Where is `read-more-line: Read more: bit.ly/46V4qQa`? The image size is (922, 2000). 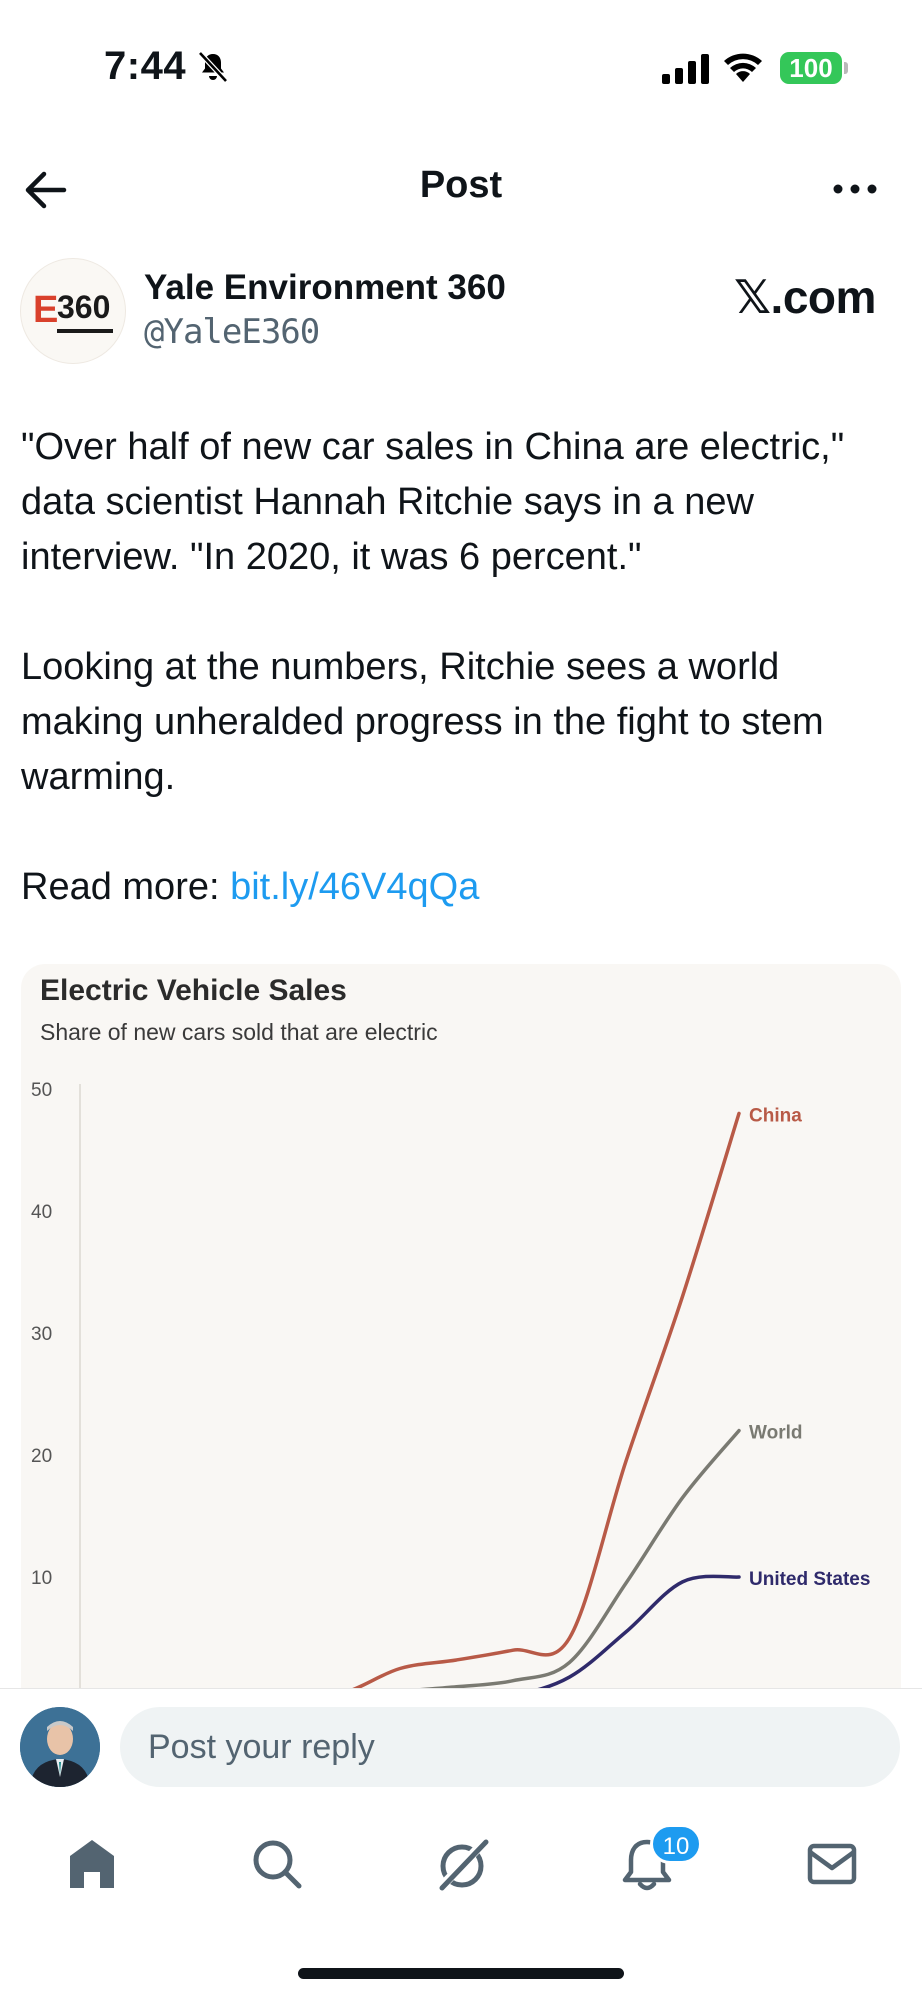 read-more-line: Read more: bit.ly/46V4qQa is located at coordinates (461, 887).